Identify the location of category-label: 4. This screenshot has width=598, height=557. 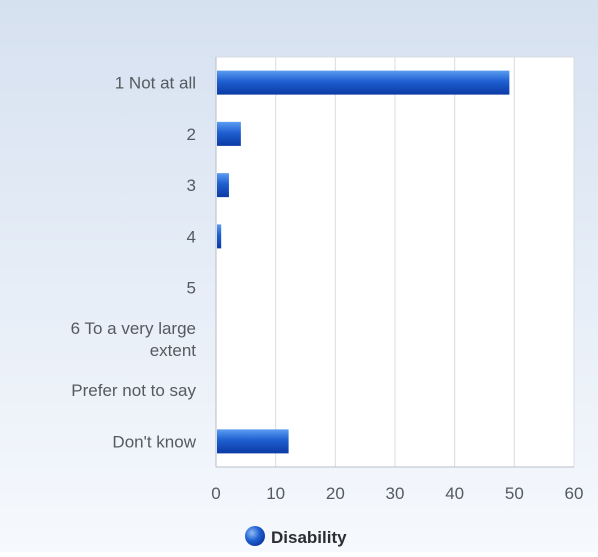
(191, 236).